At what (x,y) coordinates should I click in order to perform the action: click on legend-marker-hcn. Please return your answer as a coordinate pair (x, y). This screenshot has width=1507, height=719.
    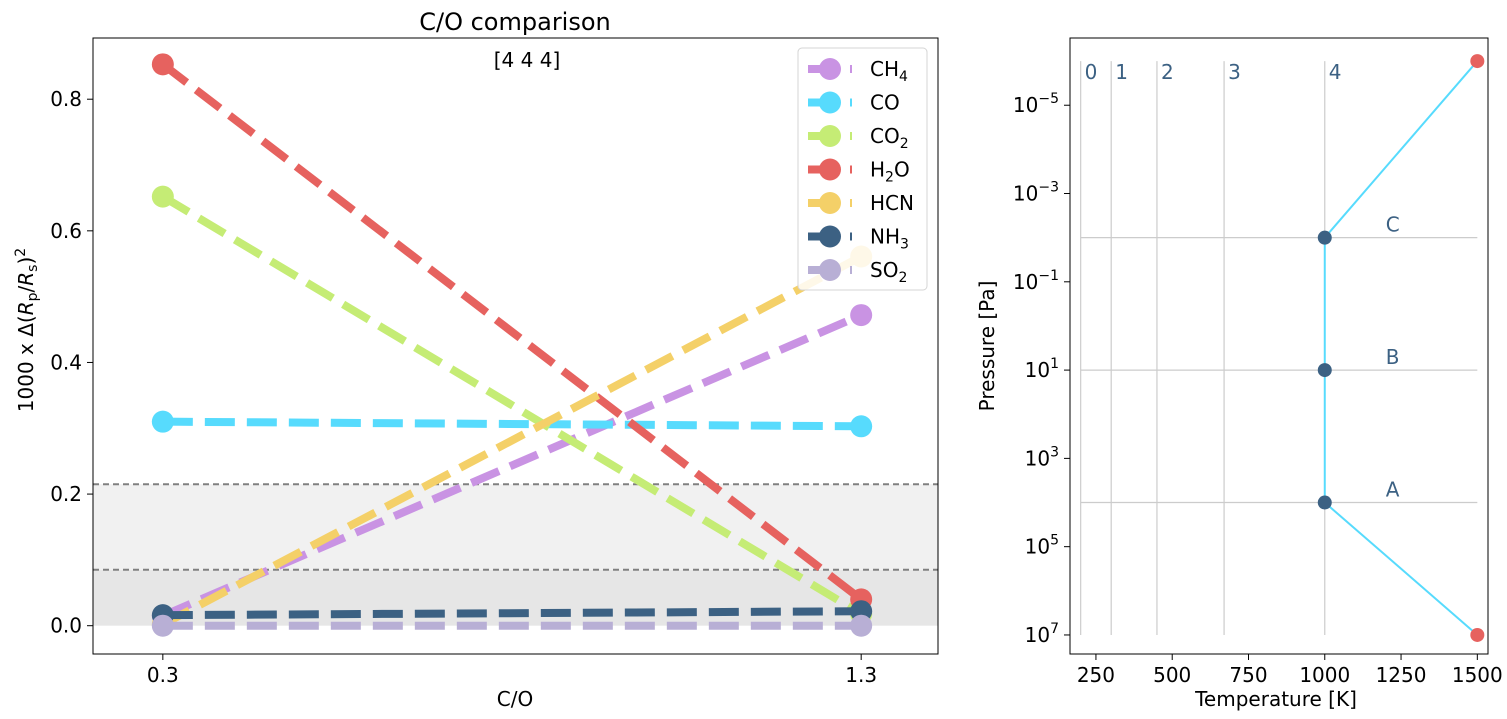
    Looking at the image, I should click on (830, 203).